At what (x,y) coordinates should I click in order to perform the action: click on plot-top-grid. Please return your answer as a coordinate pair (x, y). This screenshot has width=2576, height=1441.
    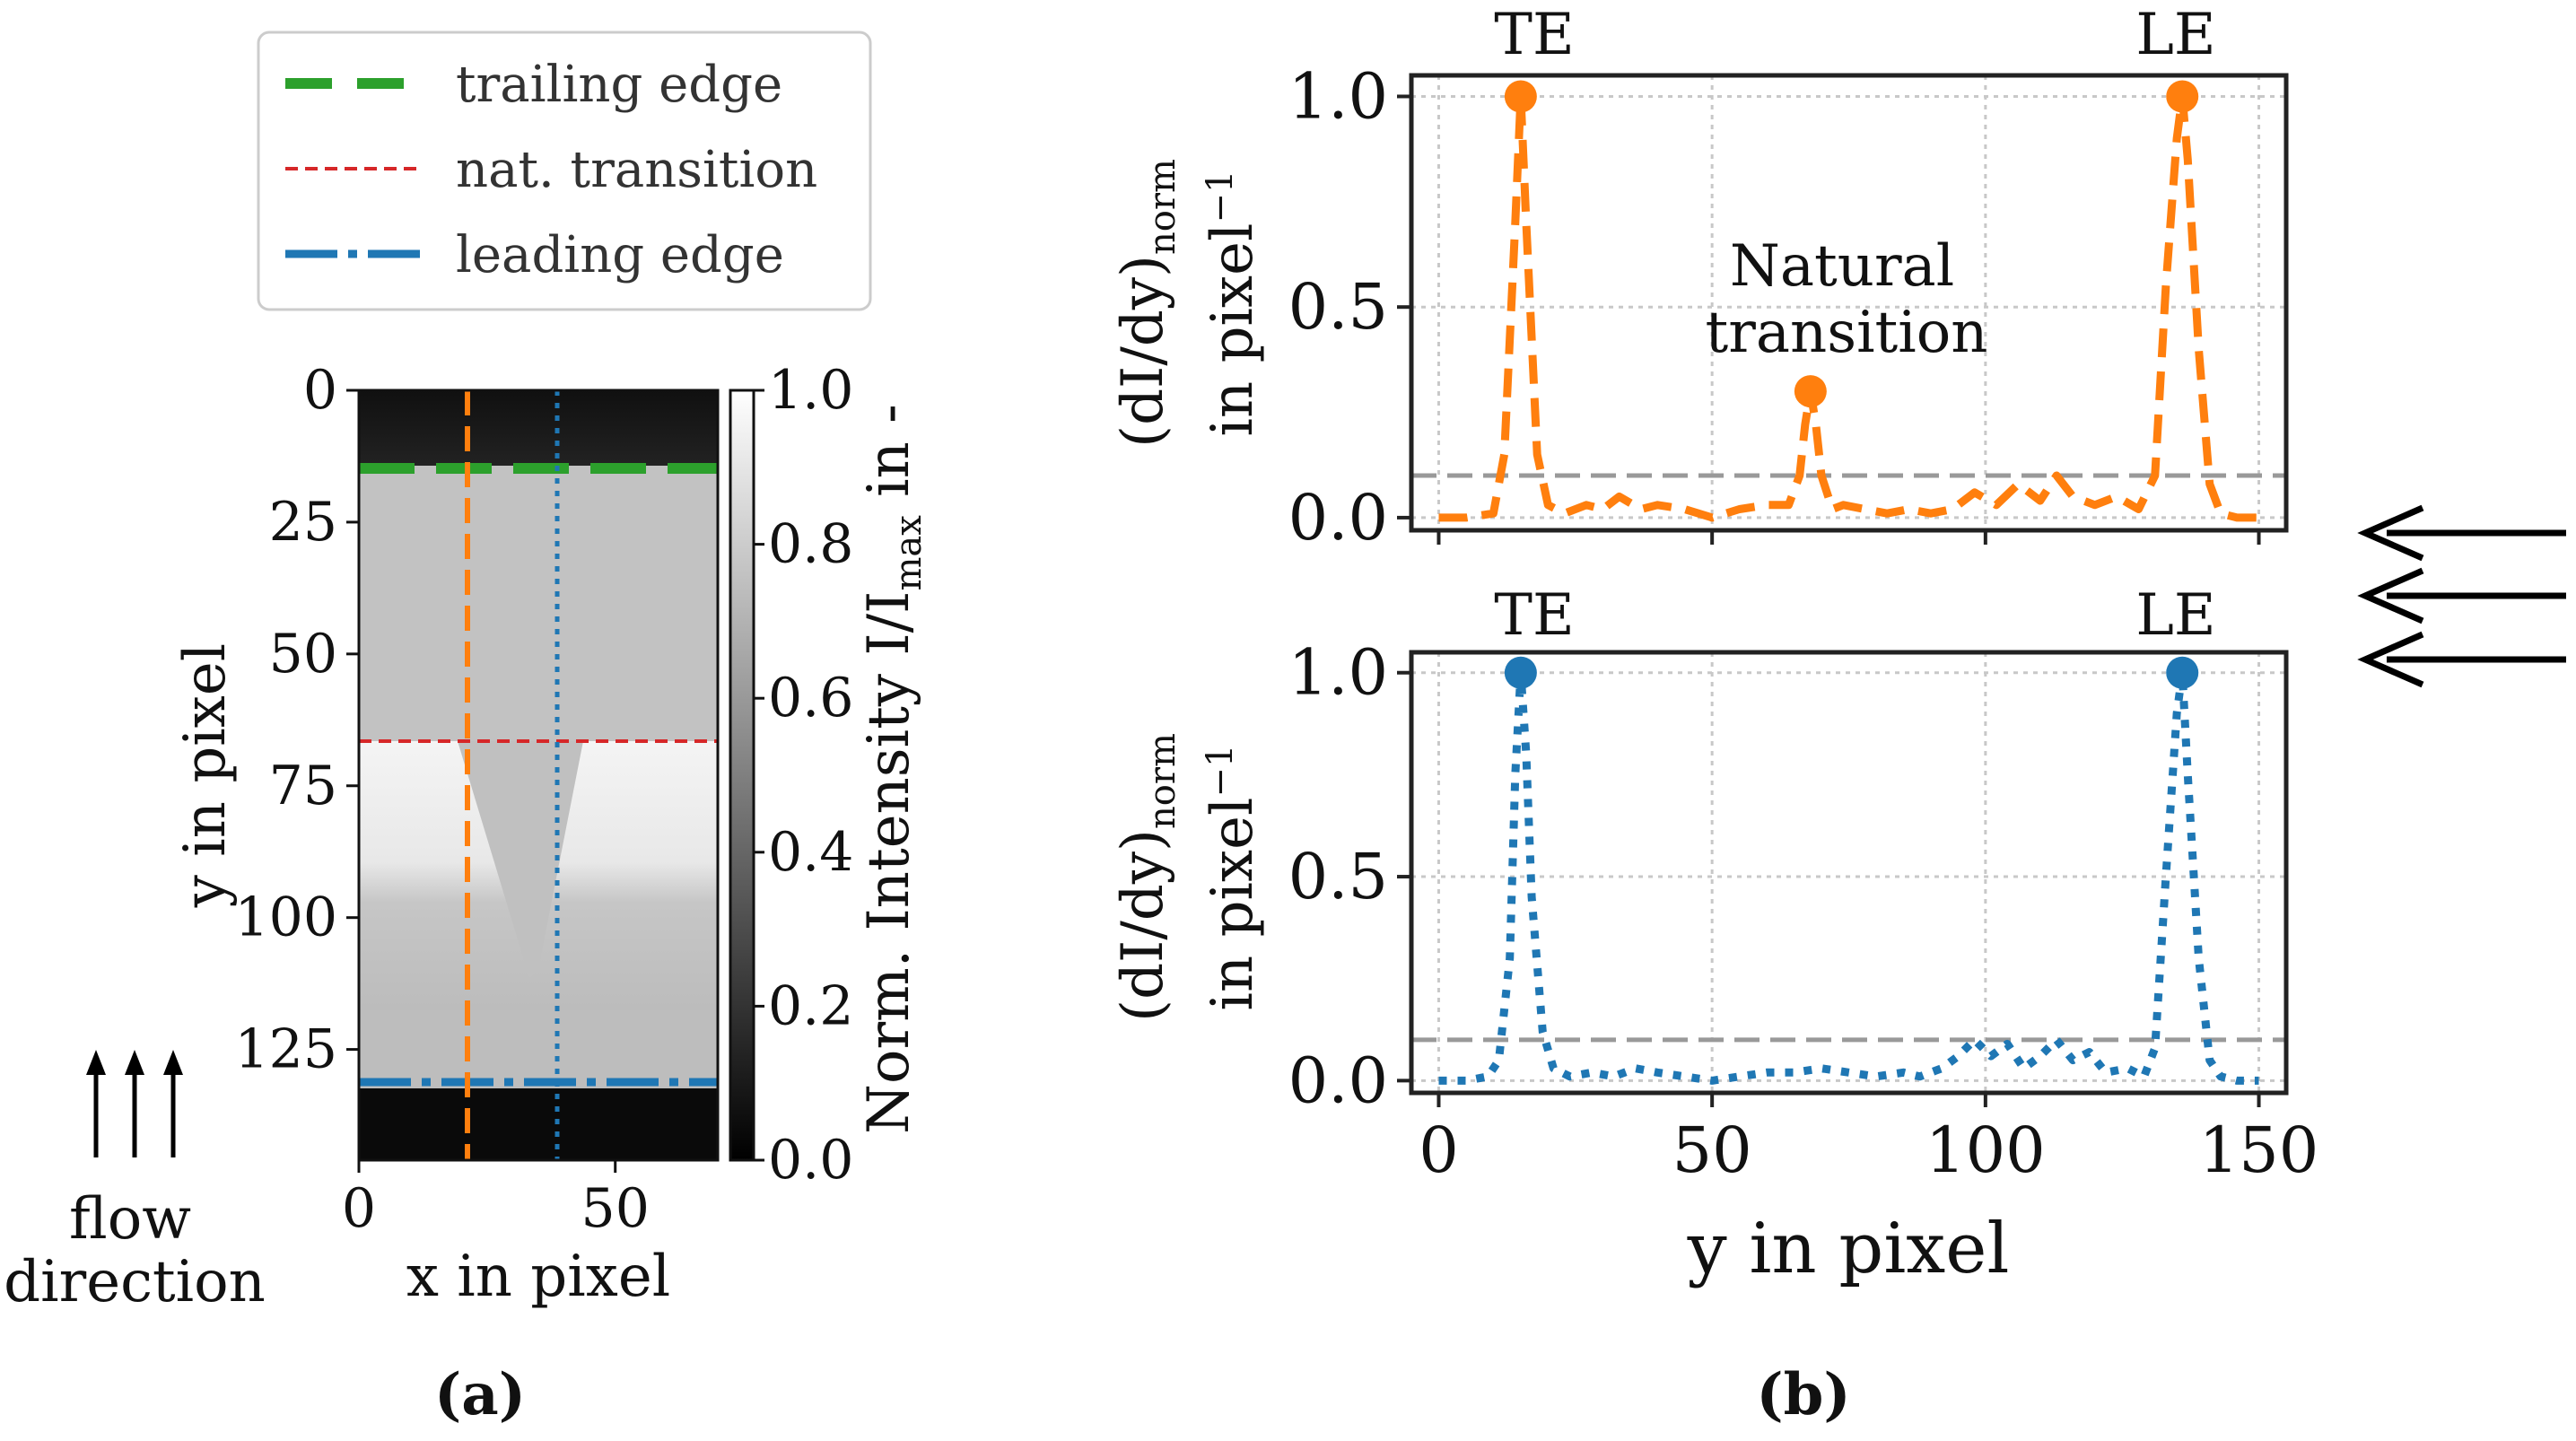
    Looking at the image, I should click on (1848, 302).